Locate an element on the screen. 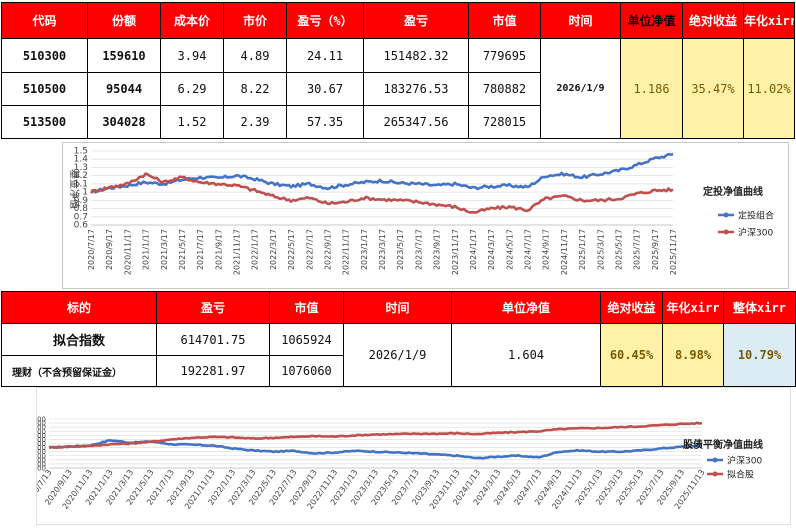  cell-code: 510300 is located at coordinates (44, 55).